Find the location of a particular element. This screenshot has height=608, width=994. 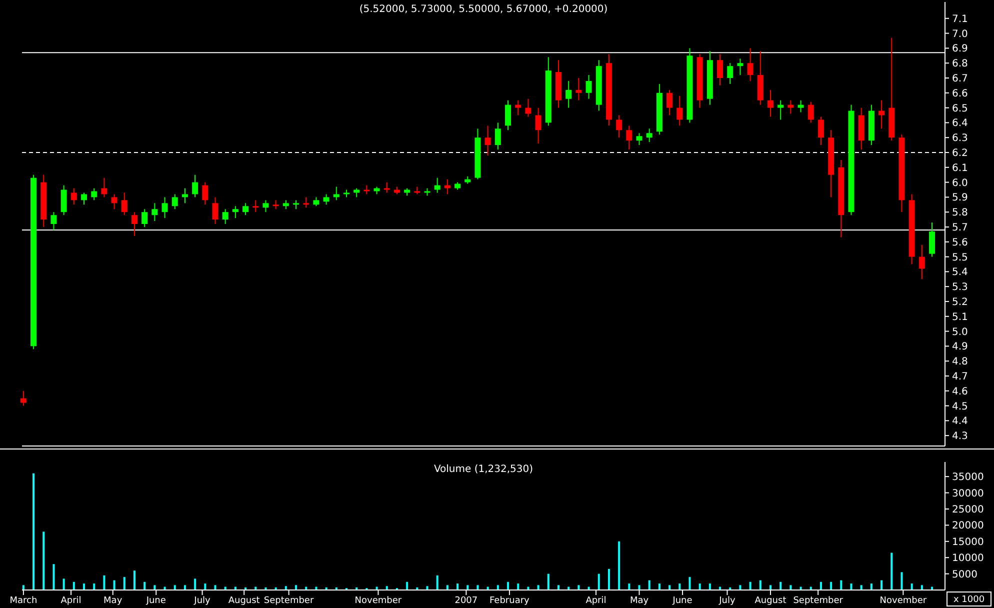

x-tick-label: April is located at coordinates (596, 601).